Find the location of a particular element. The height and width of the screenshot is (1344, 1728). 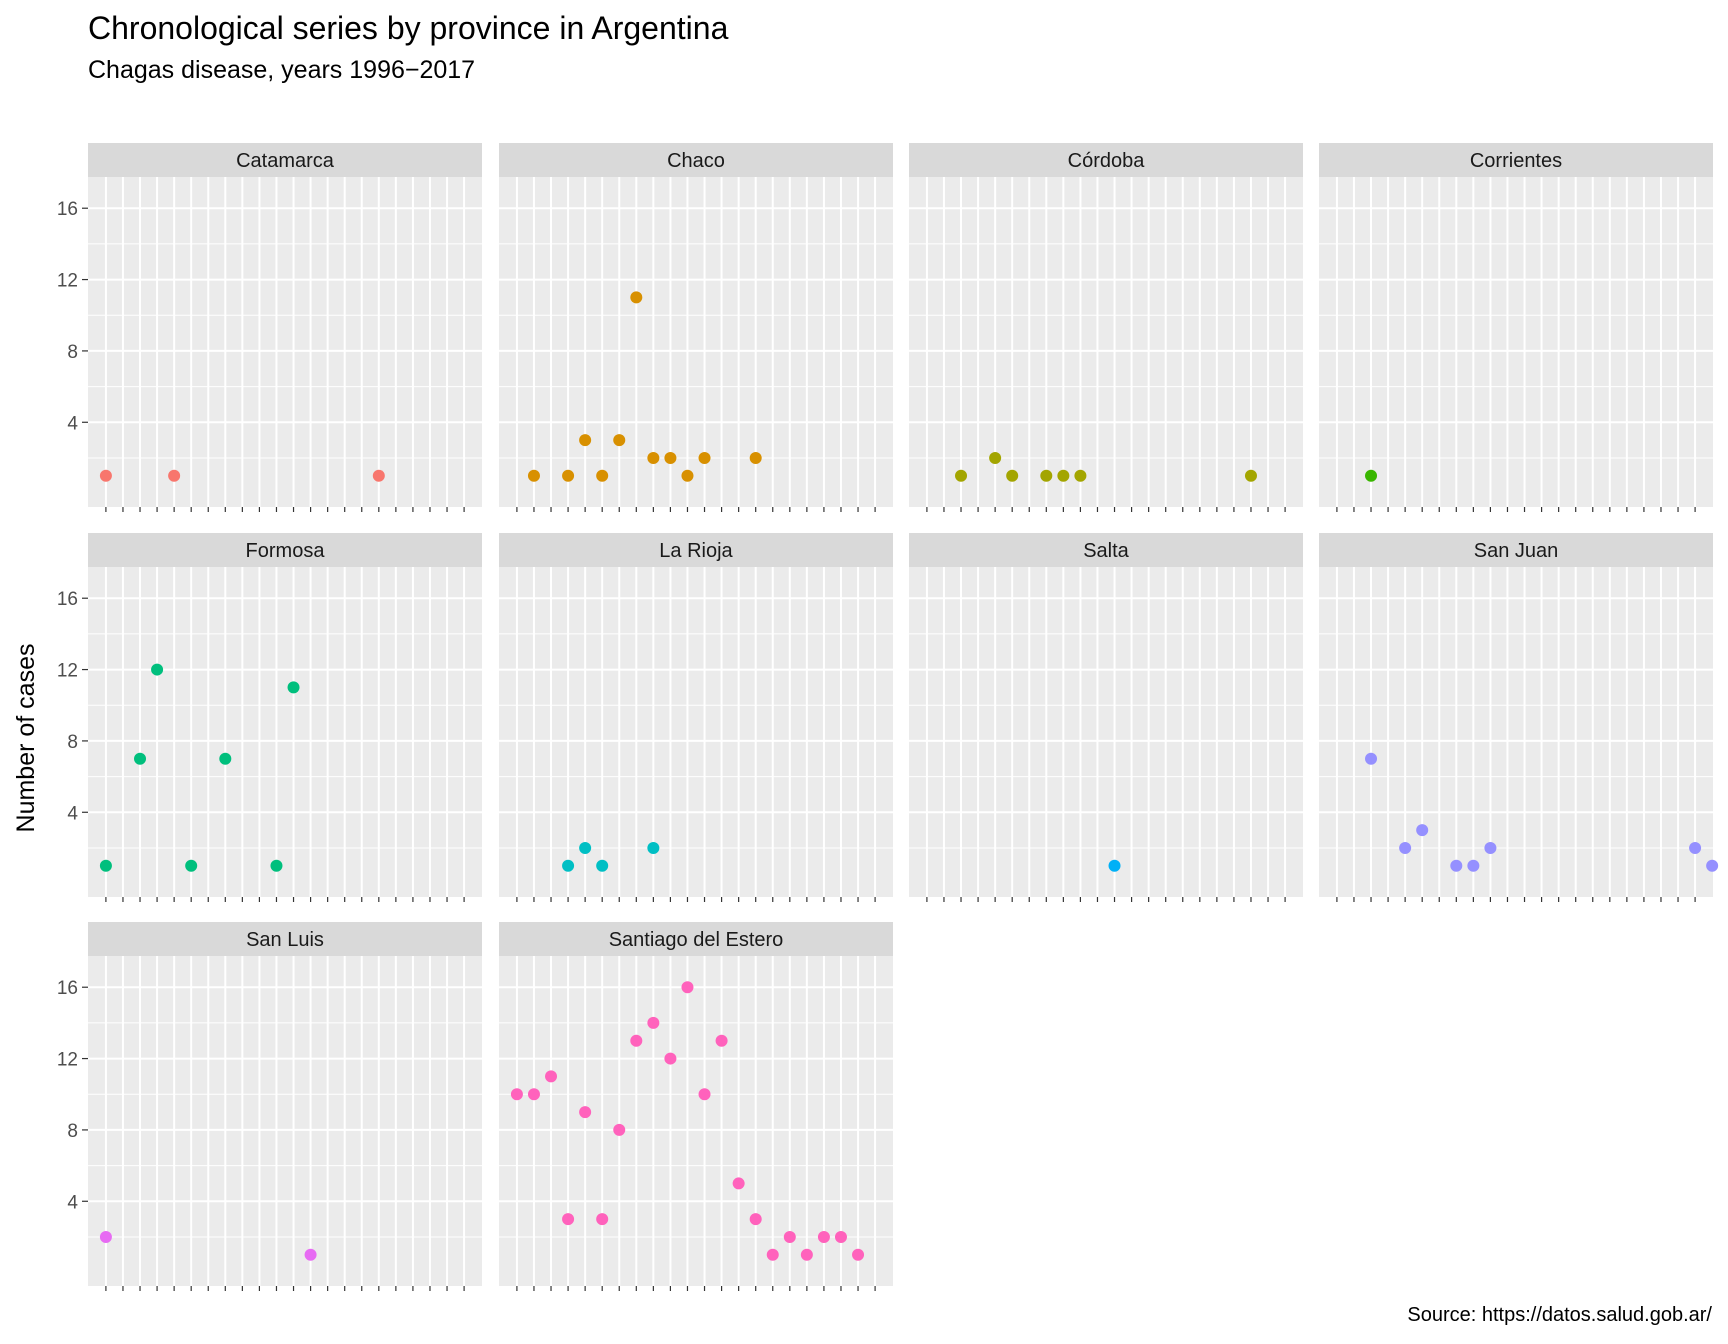

panel-chaco: Chaco is located at coordinates (696, 327).